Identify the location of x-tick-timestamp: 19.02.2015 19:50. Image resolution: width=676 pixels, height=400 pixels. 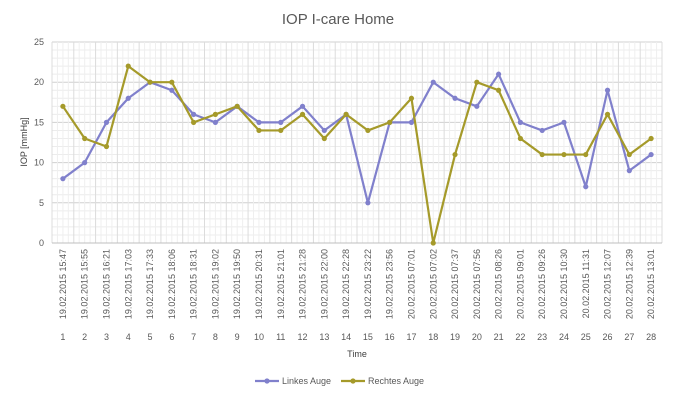
(237, 284).